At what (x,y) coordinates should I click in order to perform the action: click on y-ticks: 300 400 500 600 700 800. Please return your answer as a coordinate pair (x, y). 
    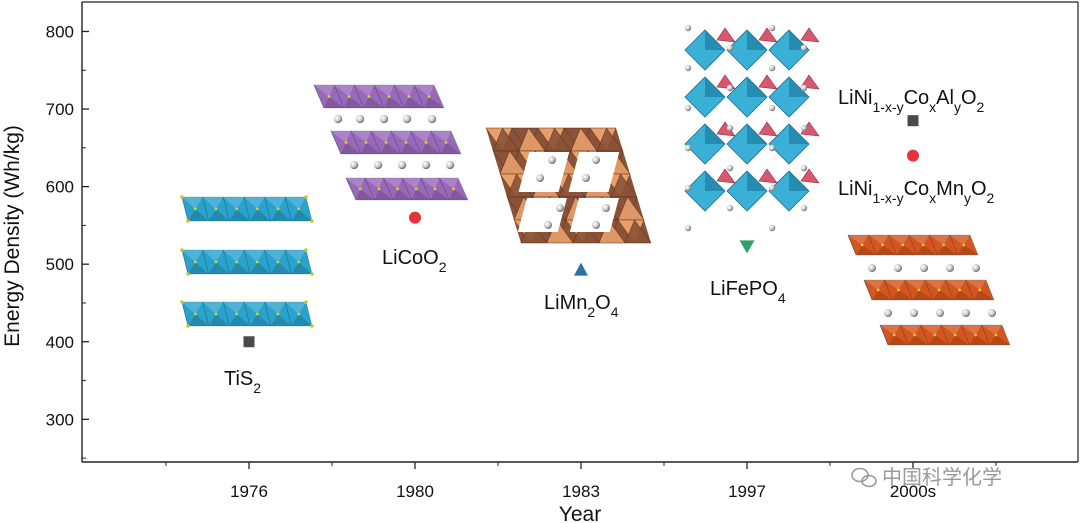
    Looking at the image, I should click on (67, 240).